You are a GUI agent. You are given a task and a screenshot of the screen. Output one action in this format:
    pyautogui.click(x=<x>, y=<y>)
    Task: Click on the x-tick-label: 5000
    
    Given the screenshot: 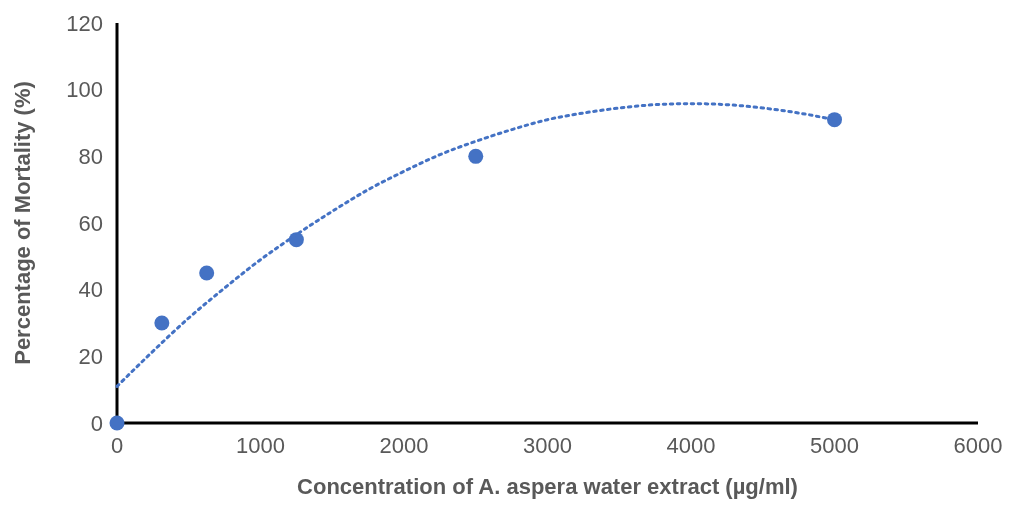 What is the action you would take?
    pyautogui.click(x=834, y=445)
    